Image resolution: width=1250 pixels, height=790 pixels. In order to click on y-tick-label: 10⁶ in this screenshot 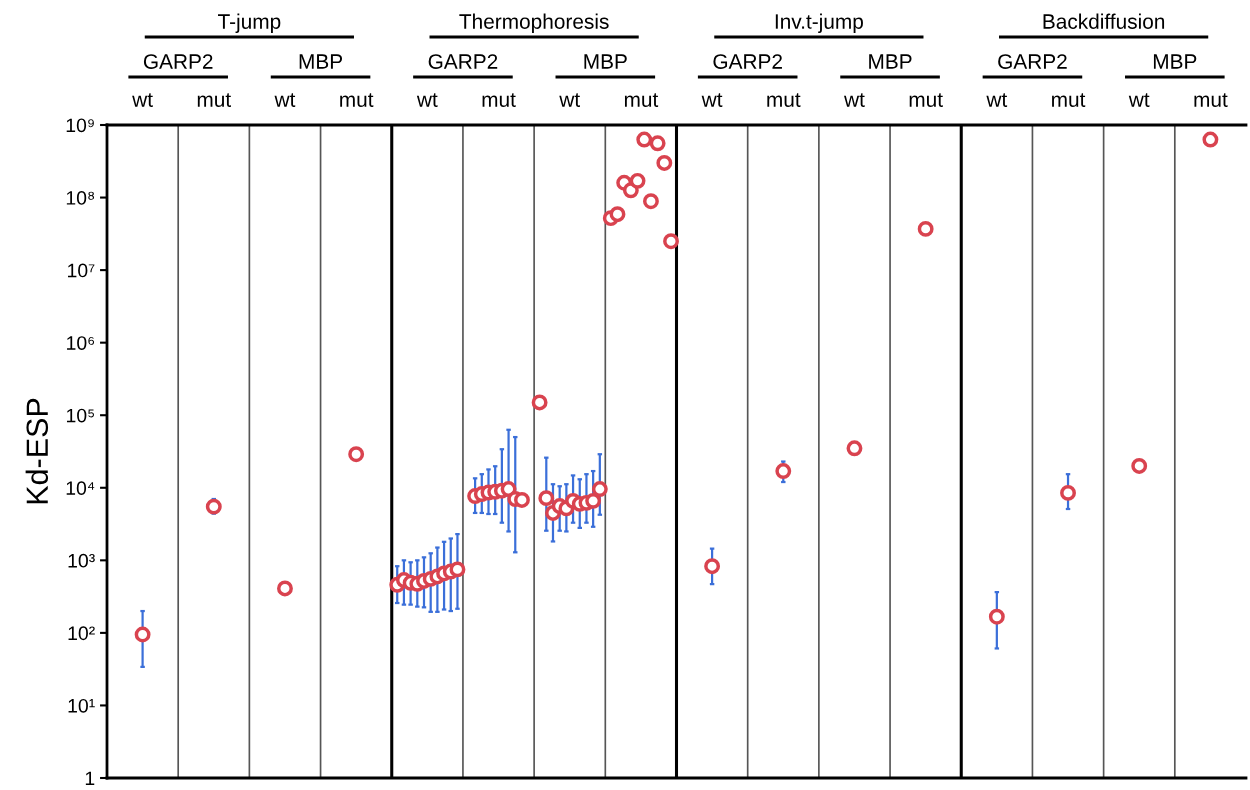, I will do `click(81, 343)`.